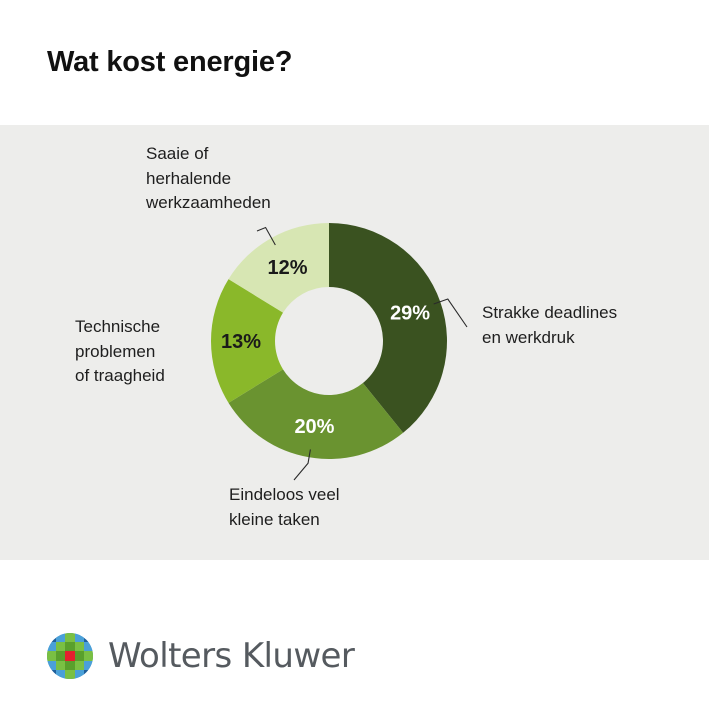  I want to click on callout-line: en werkdruk, so click(528, 337).